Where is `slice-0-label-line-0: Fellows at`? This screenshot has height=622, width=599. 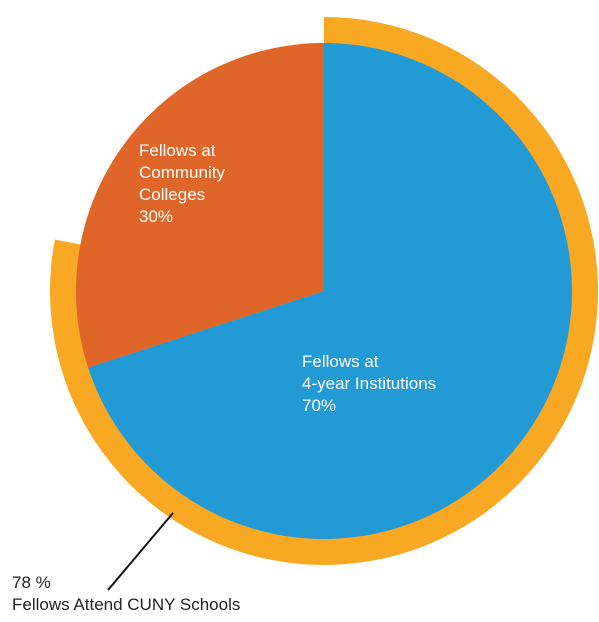 slice-0-label-line-0: Fellows at is located at coordinates (340, 361).